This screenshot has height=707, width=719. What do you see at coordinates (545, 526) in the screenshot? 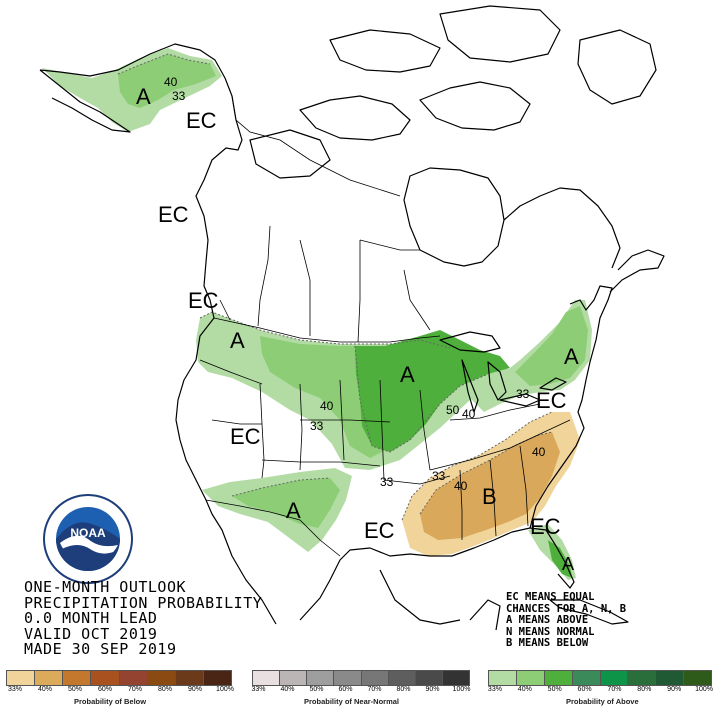
I see `region-label-fl-ec: EC` at bounding box center [545, 526].